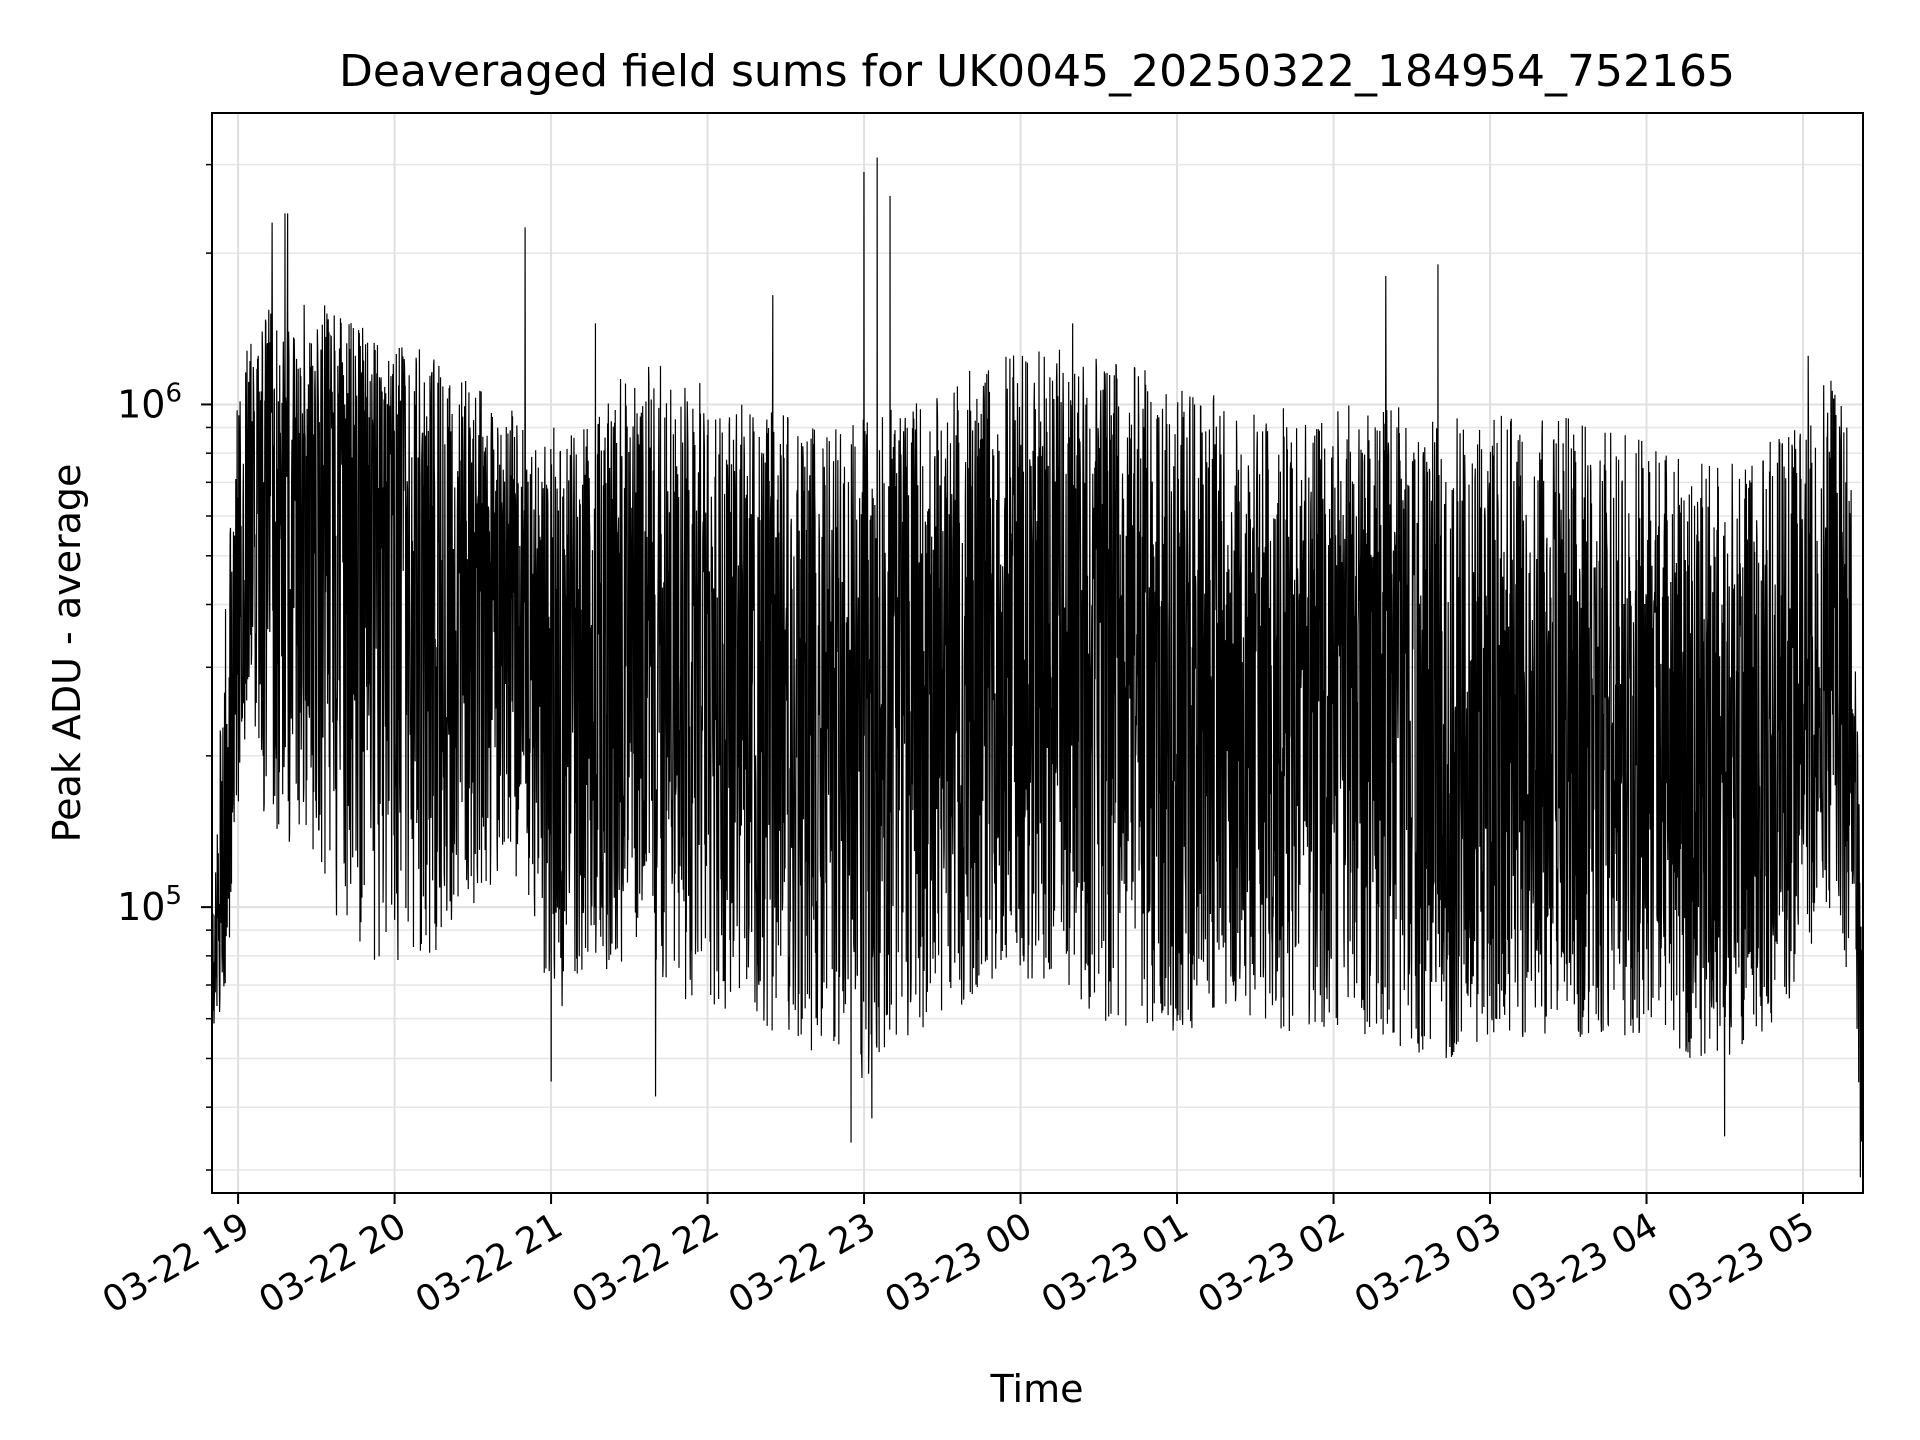  Describe the element at coordinates (67, 653) in the screenshot. I see `y-axis-label: Peak ADU - average` at that location.